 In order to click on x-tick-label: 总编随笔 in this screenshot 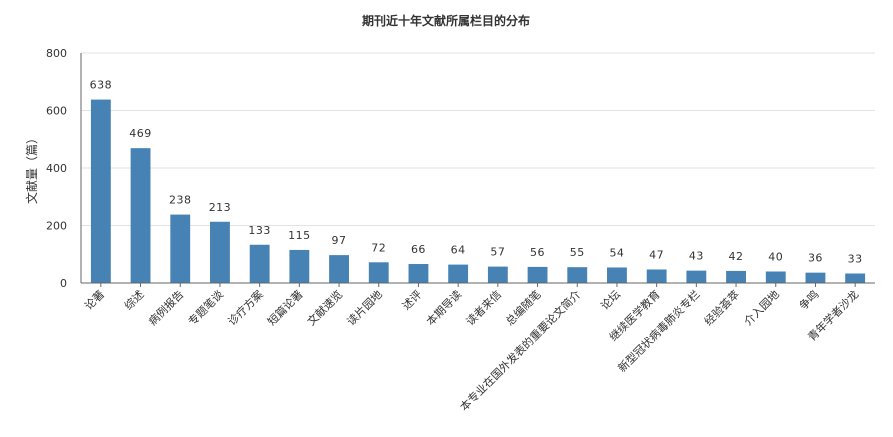, I will do `click(523, 307)`.